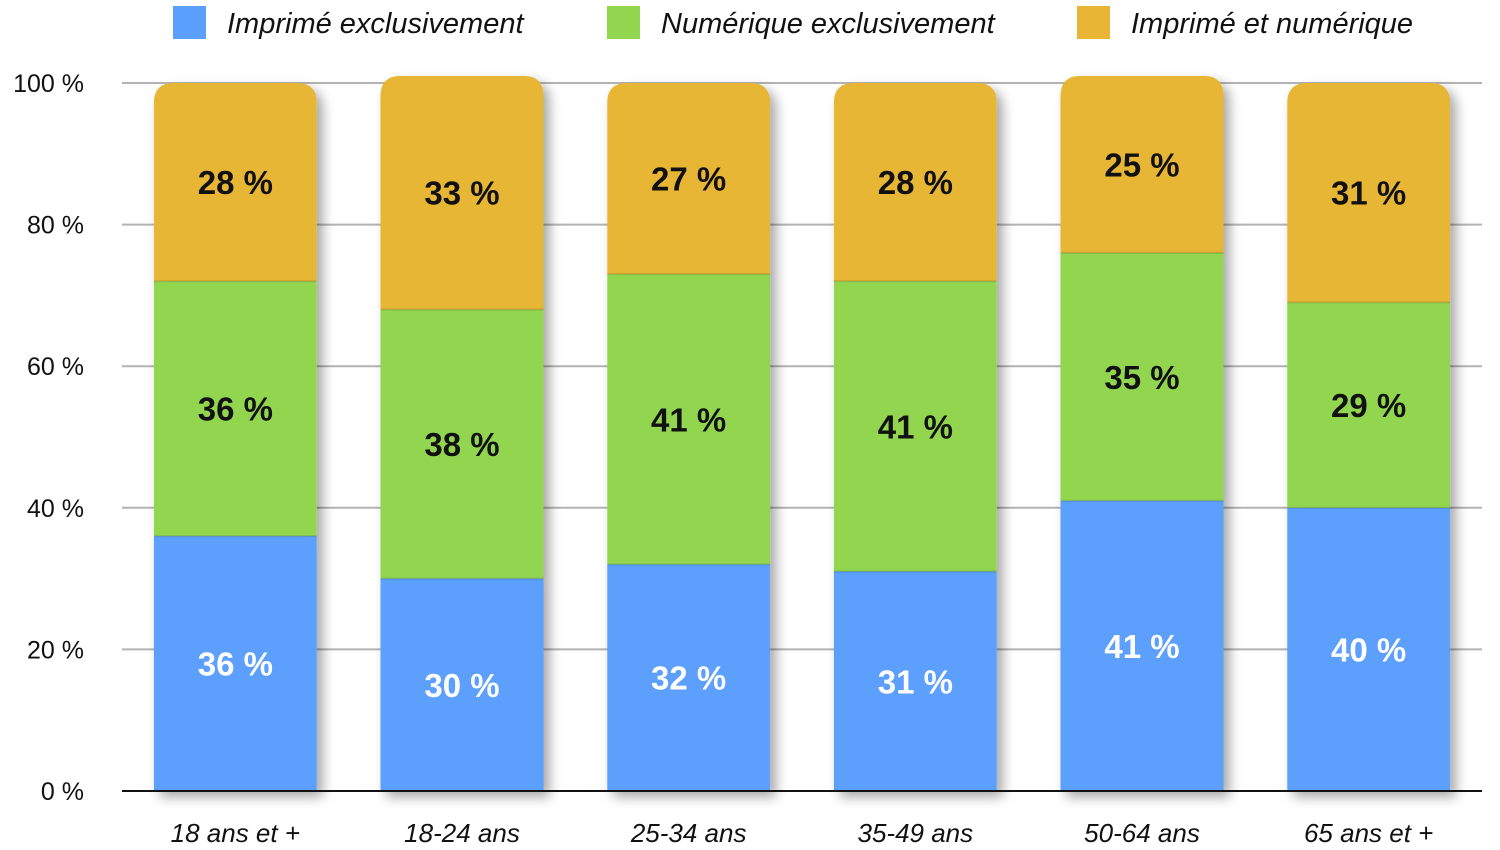  Describe the element at coordinates (1368, 833) in the screenshot. I see `x-tick-label: 65 ans et +` at that location.